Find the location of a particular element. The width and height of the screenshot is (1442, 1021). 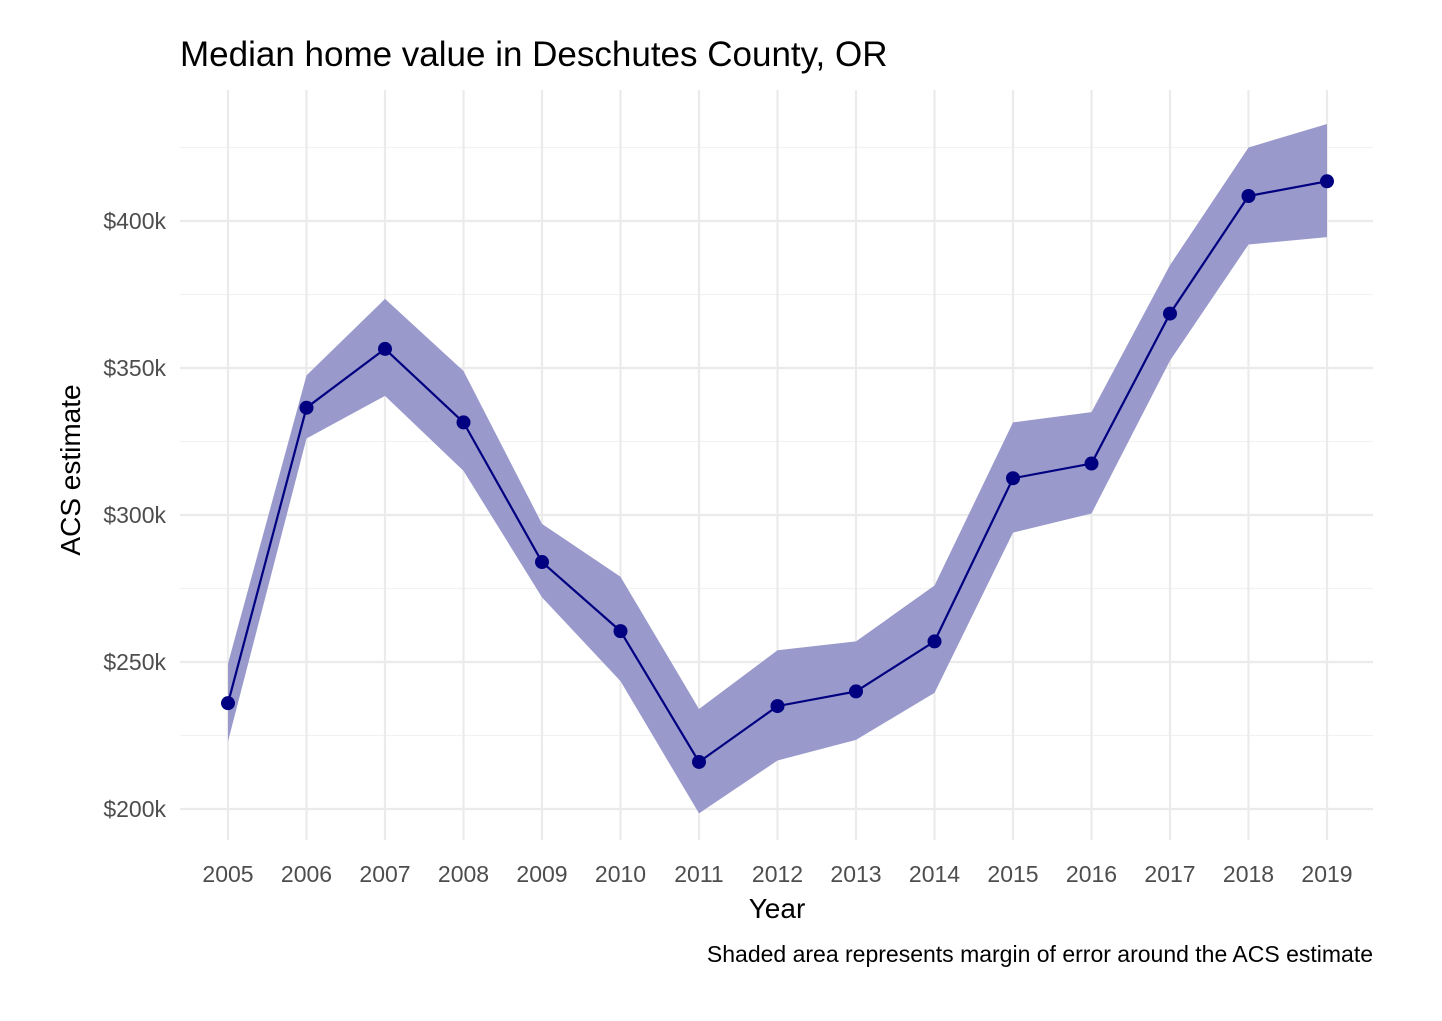

x-tick-label: 2005 is located at coordinates (227, 874).